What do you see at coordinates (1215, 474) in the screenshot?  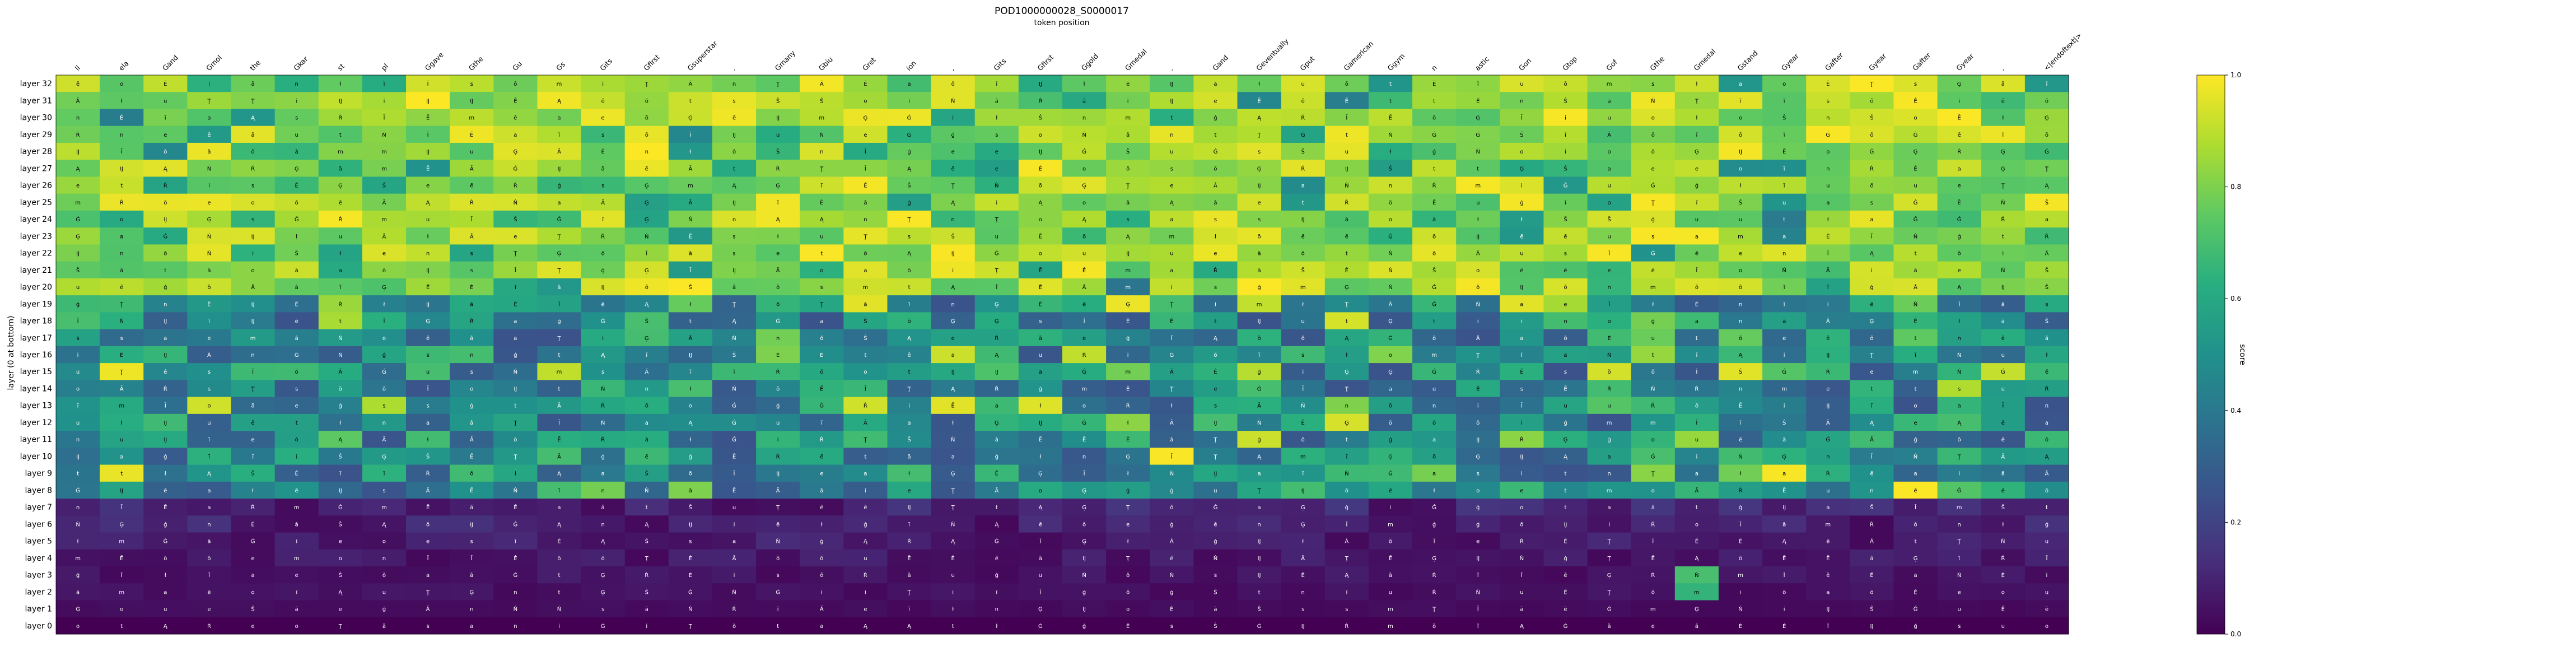 I see `cell-label: Ĳ` at bounding box center [1215, 474].